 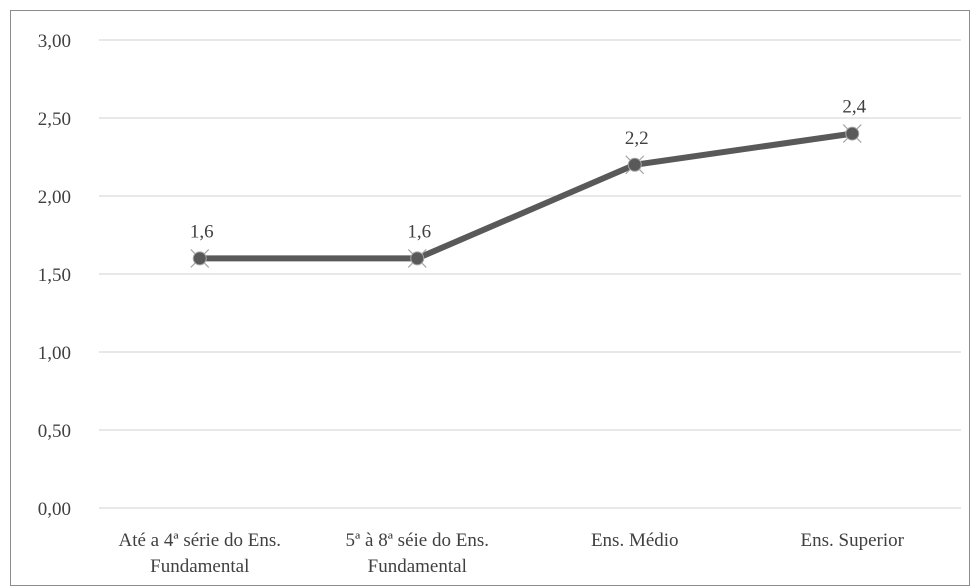 I want to click on x-category-label: Até a 4ª série do Ens. Fundamental, so click(x=200, y=553).